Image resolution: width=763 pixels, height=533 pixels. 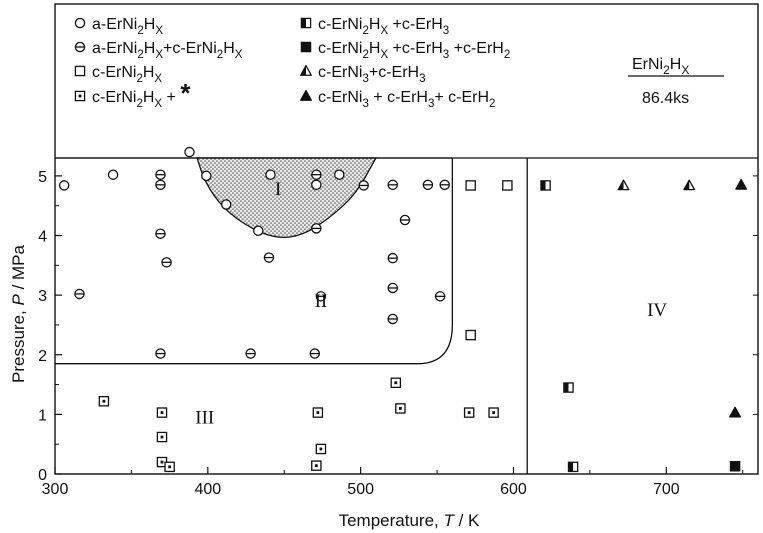 I want to click on annotation-time: 86.4ks, so click(x=665, y=98).